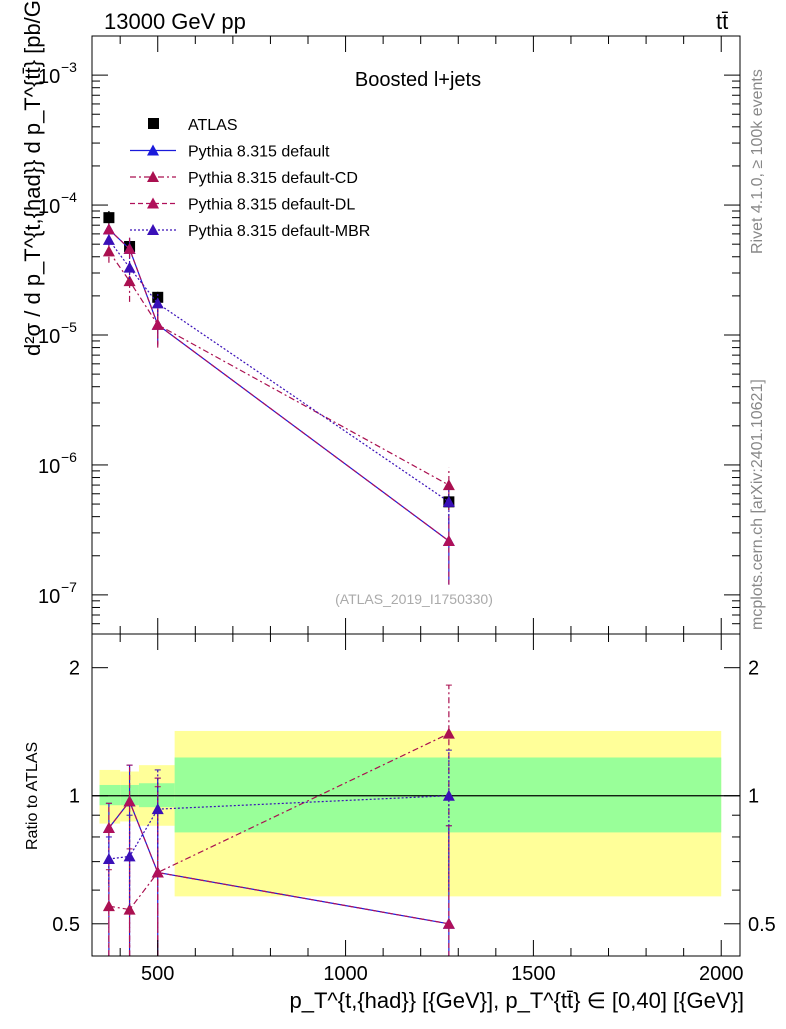 Image resolution: width=786 pixels, height=1029 pixels. I want to click on legend-item-cd: Pythia 8.315 default-CD, so click(244, 178).